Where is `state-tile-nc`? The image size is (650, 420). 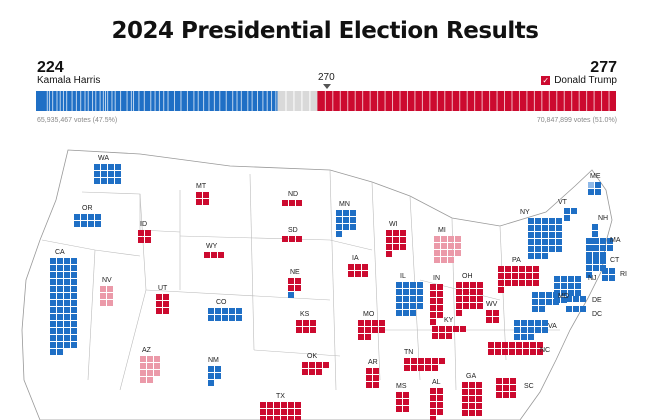 state-tile-nc is located at coordinates (515, 348).